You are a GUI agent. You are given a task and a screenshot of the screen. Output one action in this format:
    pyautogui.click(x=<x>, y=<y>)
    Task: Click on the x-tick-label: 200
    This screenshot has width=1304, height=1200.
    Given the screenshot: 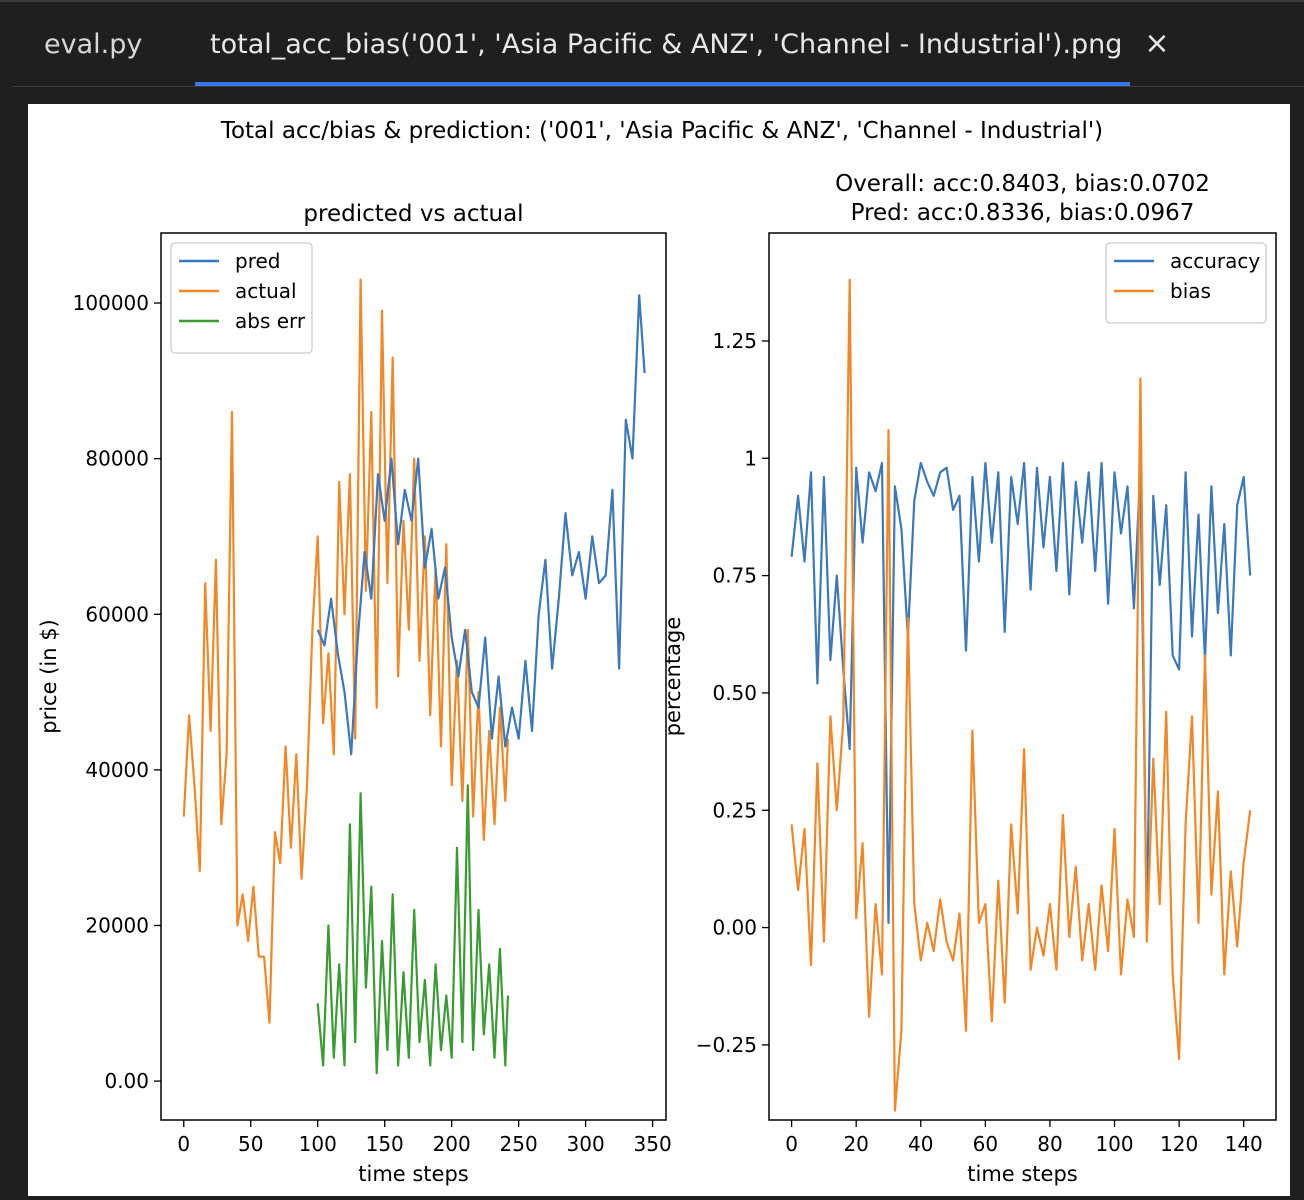 What is the action you would take?
    pyautogui.click(x=452, y=1144)
    